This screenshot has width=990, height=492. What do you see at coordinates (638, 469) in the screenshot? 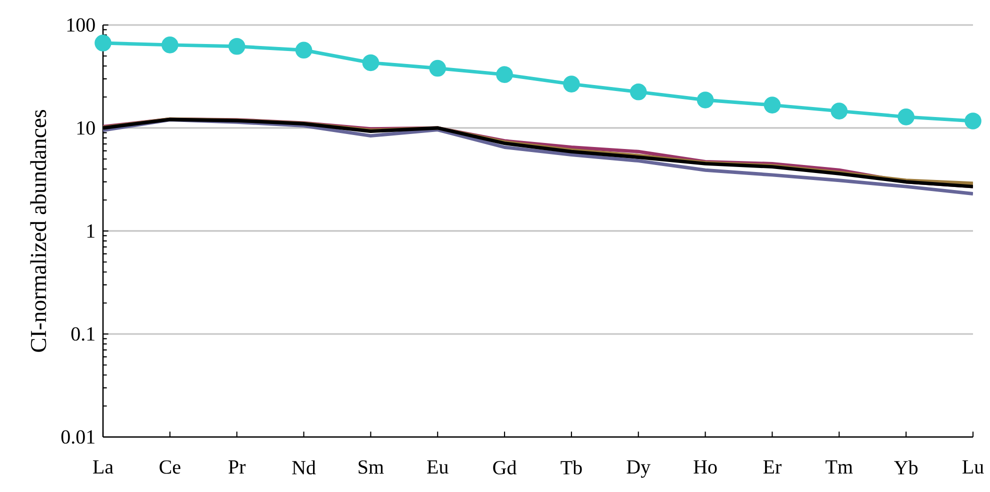
I see `x-tick-label: Dy` at bounding box center [638, 469].